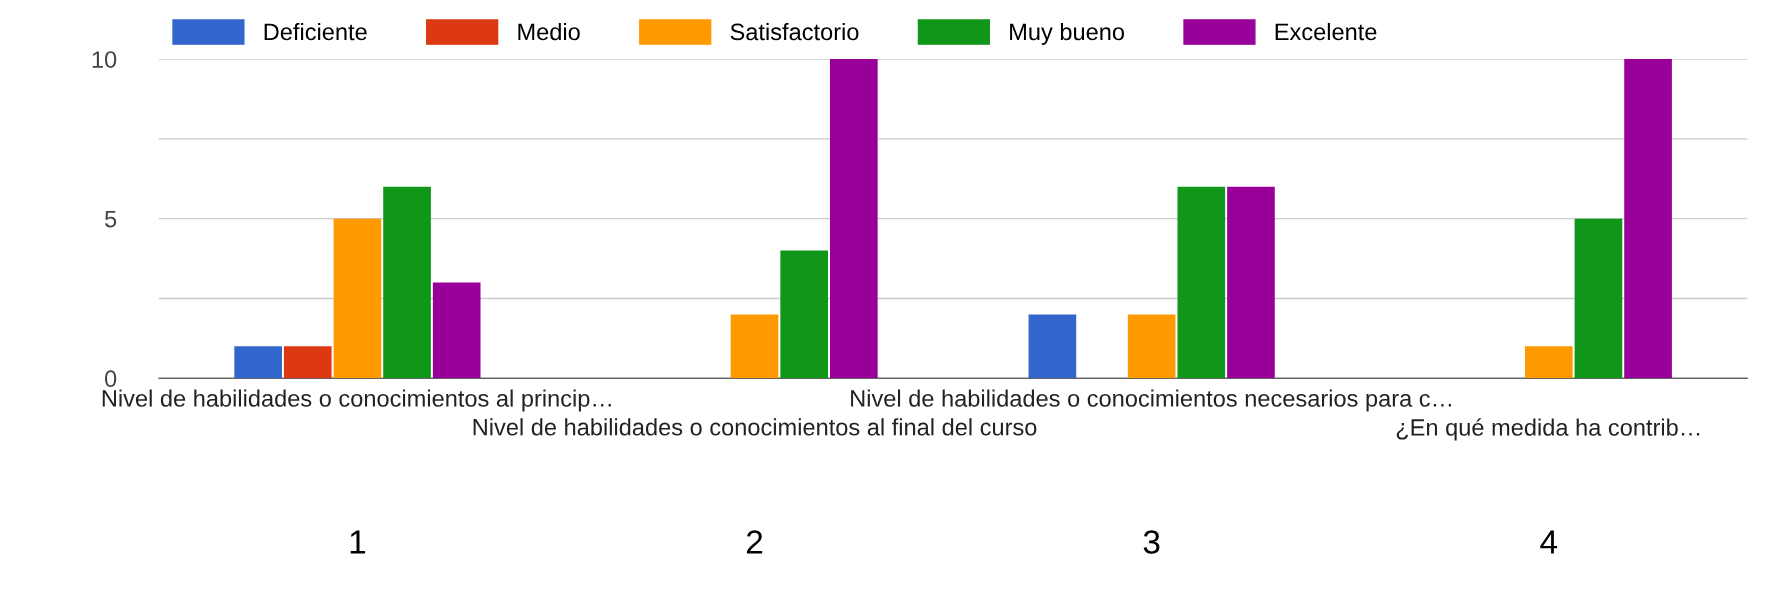 The width and height of the screenshot is (1765, 591). What do you see at coordinates (104, 59) in the screenshot?
I see `y-tick-label: 10` at bounding box center [104, 59].